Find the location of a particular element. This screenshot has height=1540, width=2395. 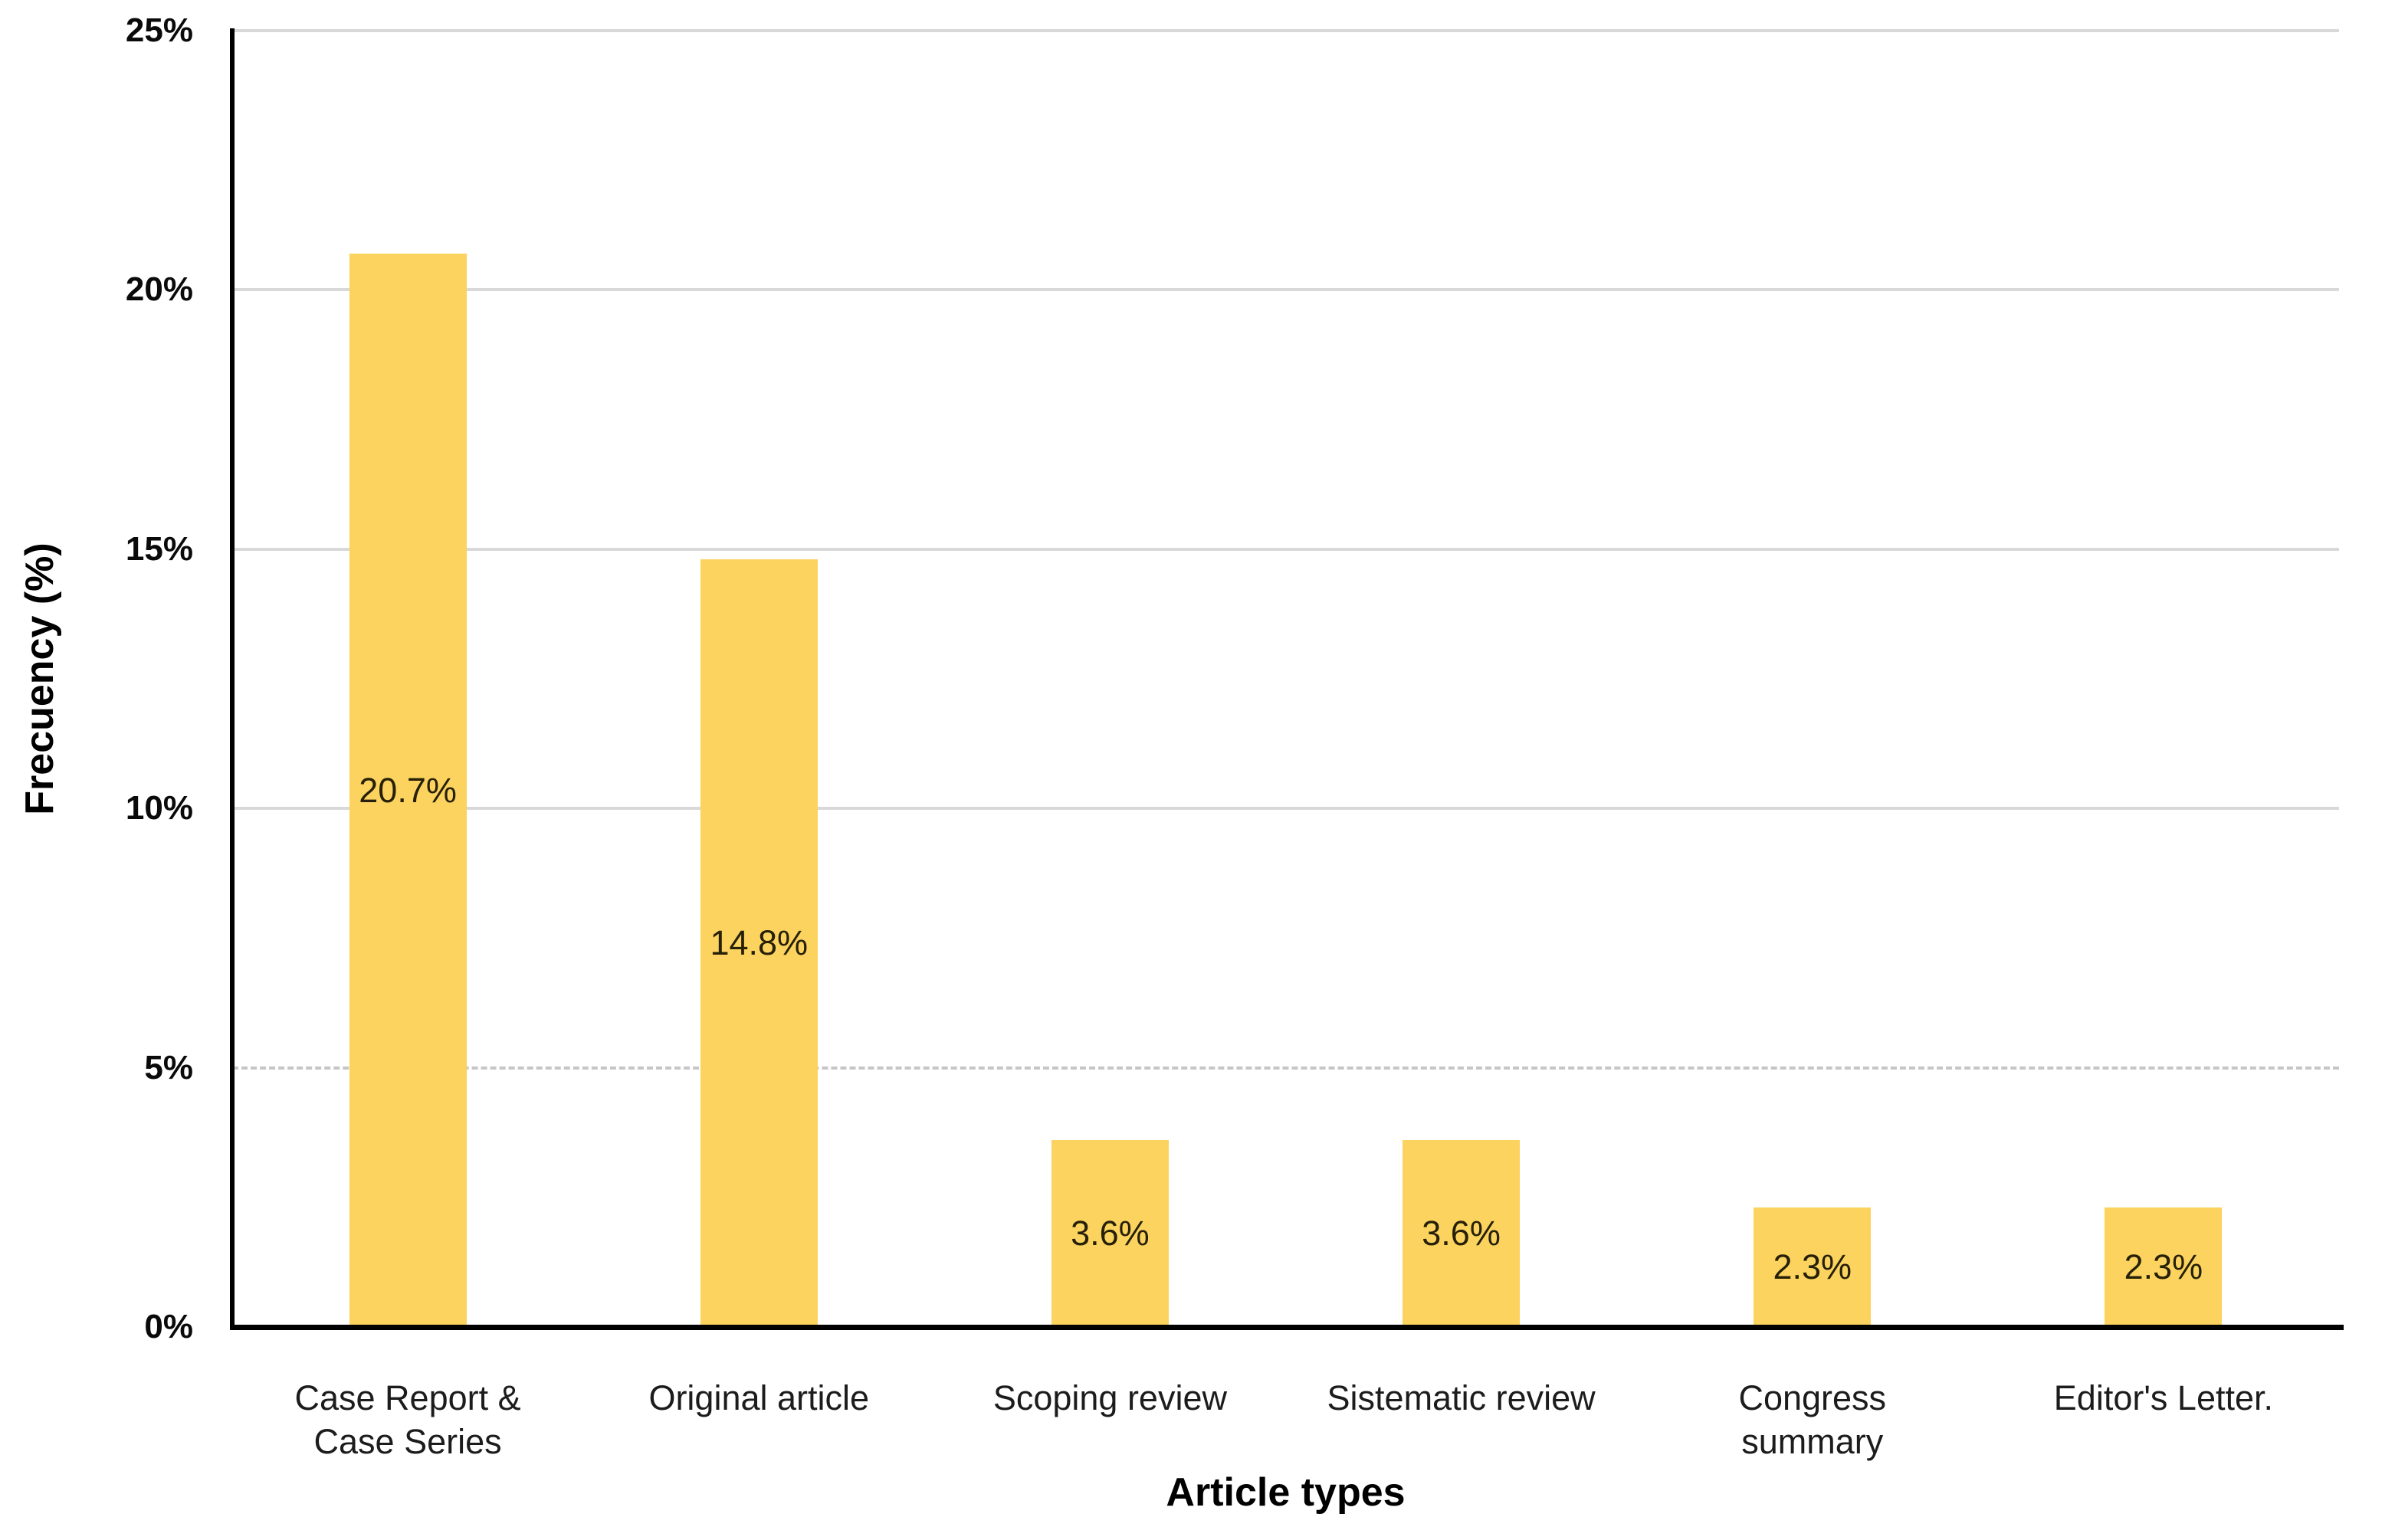

y-tick-label: 15% is located at coordinates (159, 548).